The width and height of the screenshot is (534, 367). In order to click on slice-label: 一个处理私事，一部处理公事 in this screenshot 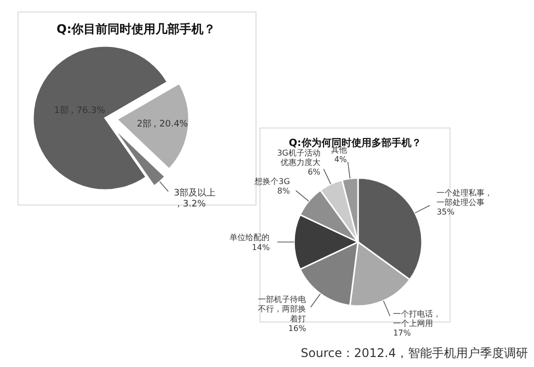, I will do `click(464, 197)`.